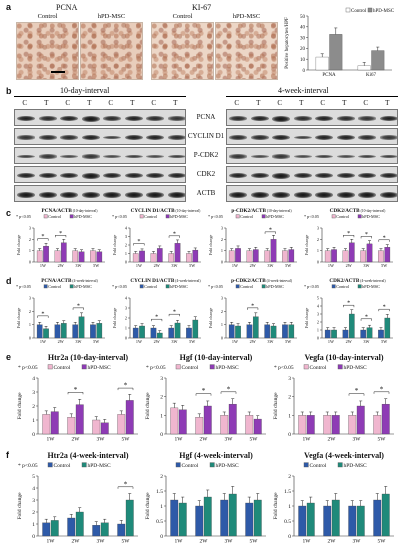  Describe the element at coordinates (307, 542) in the screenshot. I see `x-tick-label: 1W` at that location.